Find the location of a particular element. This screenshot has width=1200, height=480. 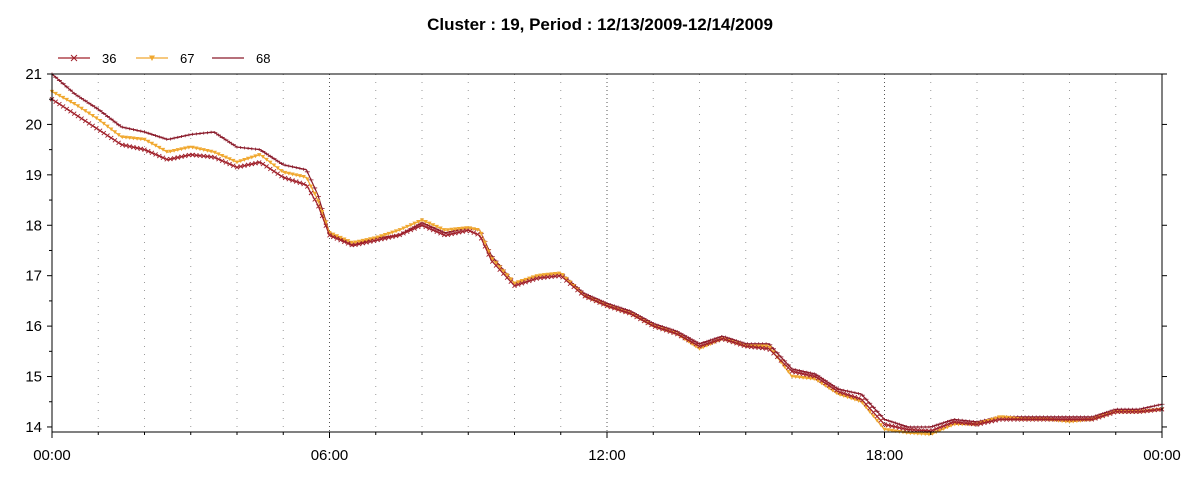

y-tick-label: 18 is located at coordinates (33, 225).